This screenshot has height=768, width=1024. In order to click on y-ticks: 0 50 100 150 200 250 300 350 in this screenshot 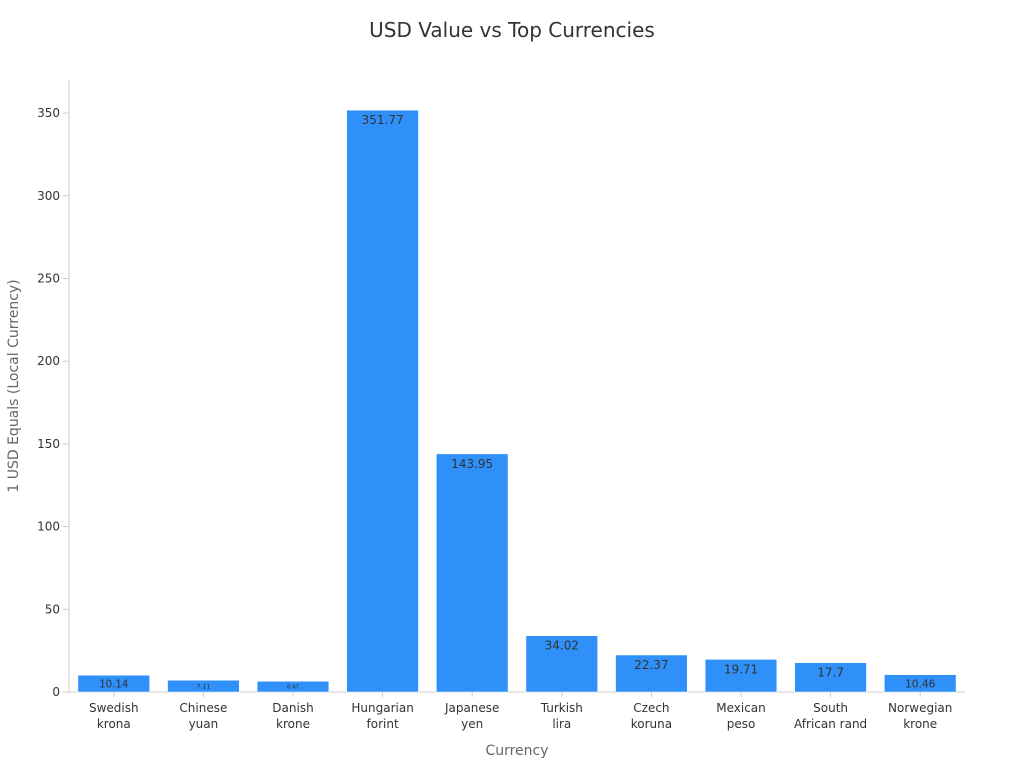, I will do `click(53, 402)`.